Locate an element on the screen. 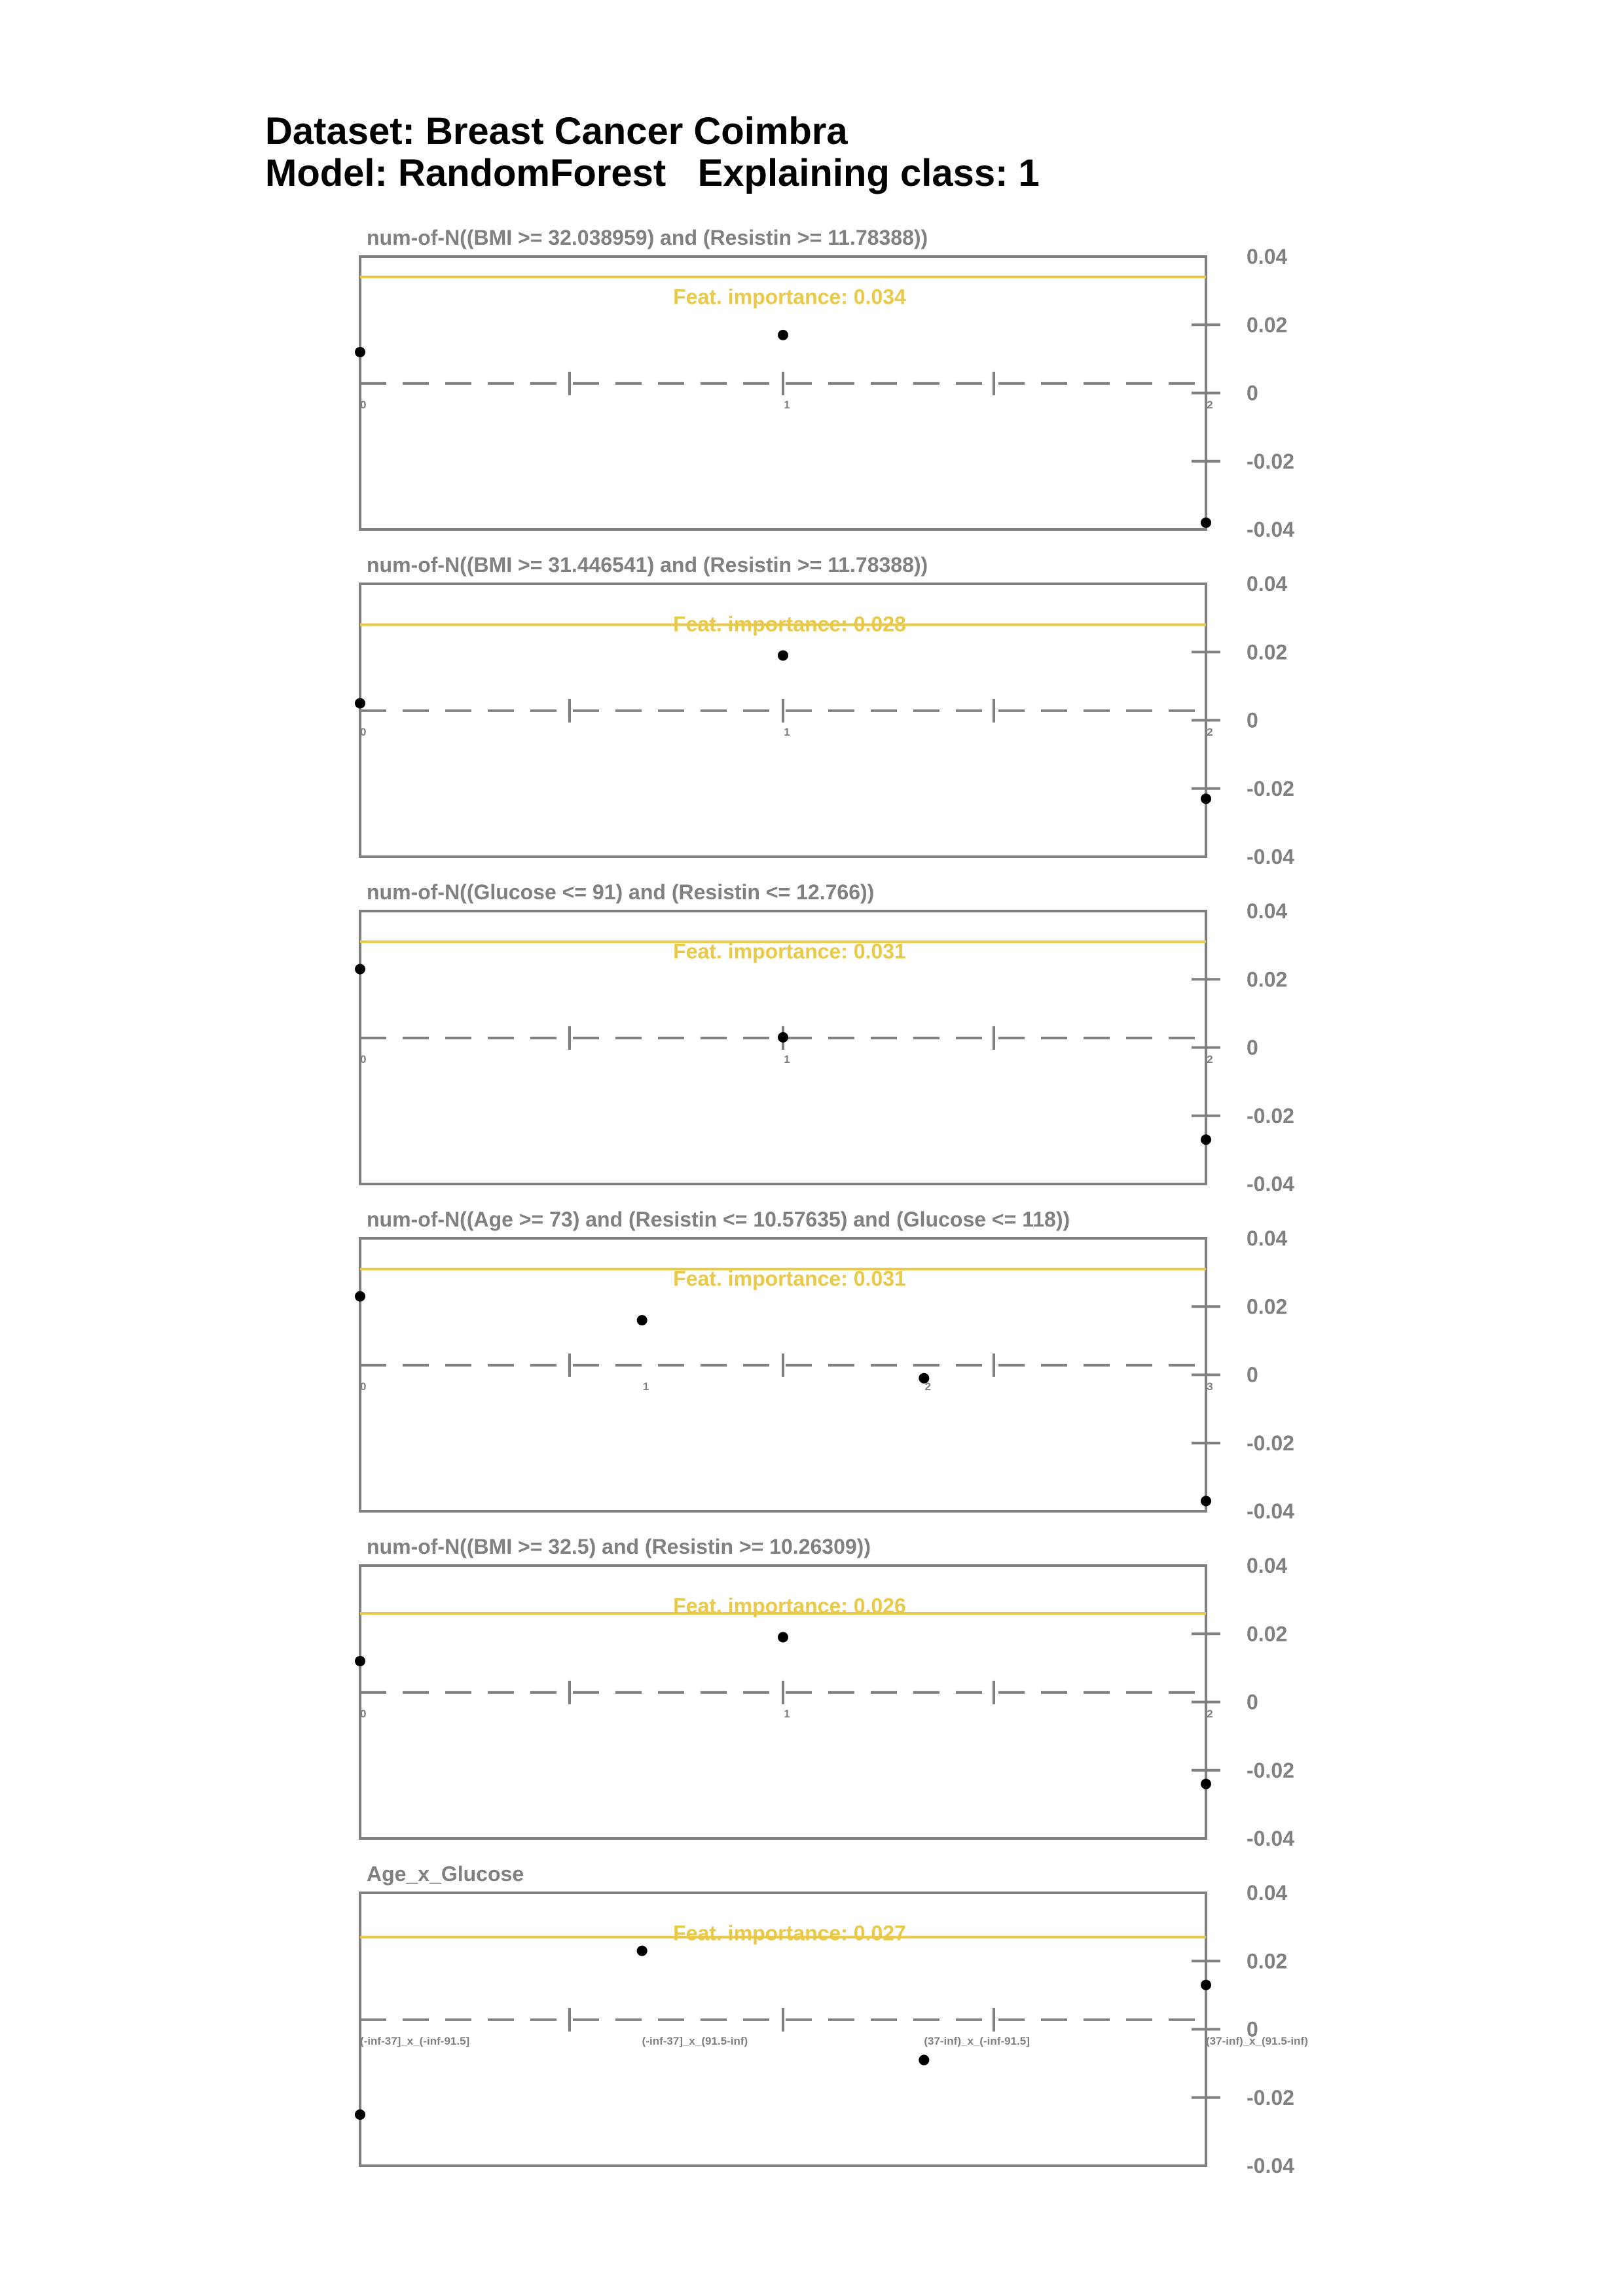  x-tick-label: (-inf-37]_x_(-inf-91.5] is located at coordinates (414, 2041).